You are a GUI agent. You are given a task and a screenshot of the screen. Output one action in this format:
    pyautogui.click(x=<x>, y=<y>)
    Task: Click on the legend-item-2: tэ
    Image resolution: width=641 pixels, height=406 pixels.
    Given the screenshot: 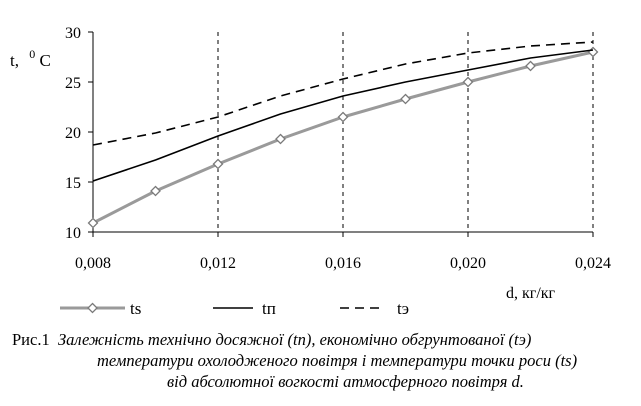 What is the action you would take?
    pyautogui.click(x=374, y=308)
    